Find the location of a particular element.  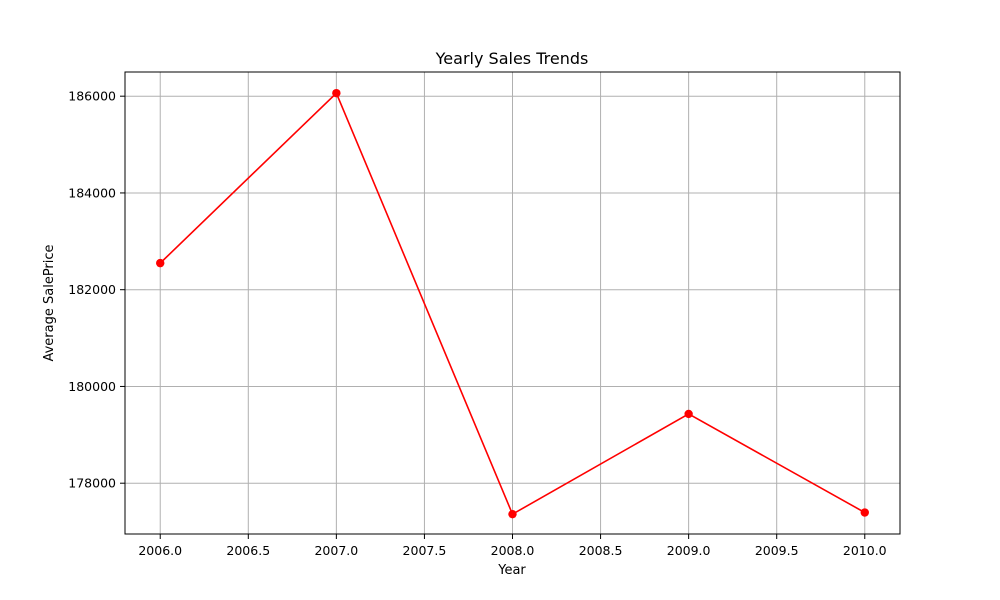

x-tick-label: 2010.0 is located at coordinates (865, 550).